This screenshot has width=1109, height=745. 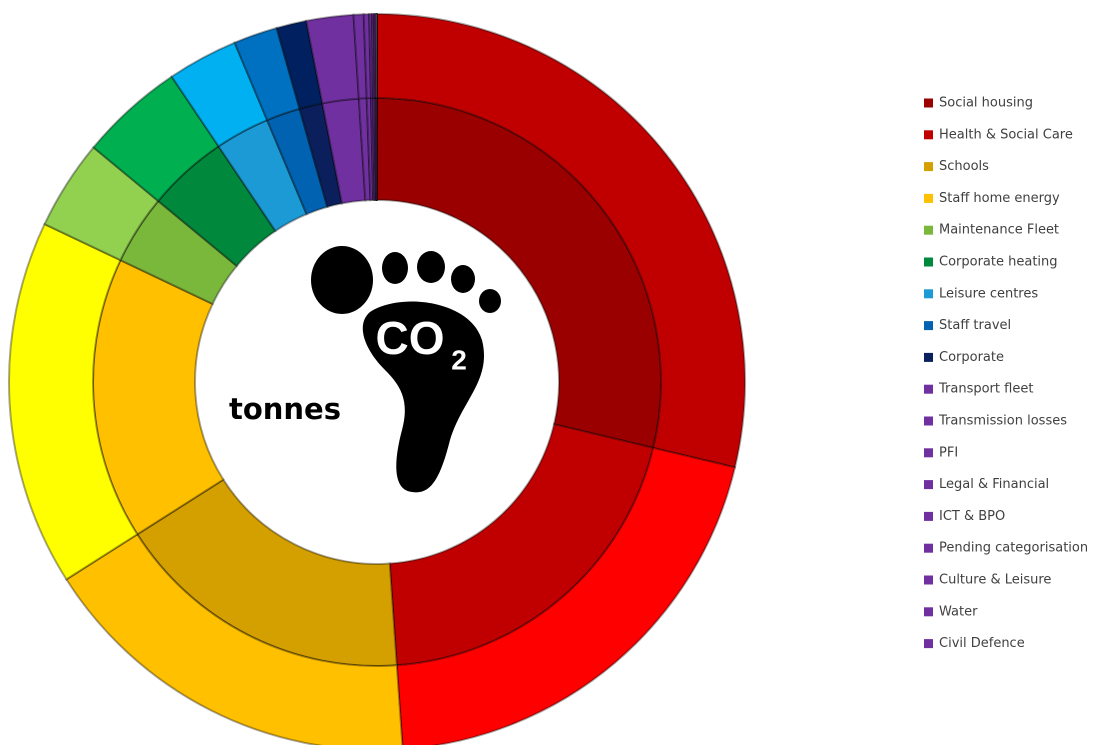 What do you see at coordinates (998, 262) in the screenshot?
I see `legend-label: Corporate heating` at bounding box center [998, 262].